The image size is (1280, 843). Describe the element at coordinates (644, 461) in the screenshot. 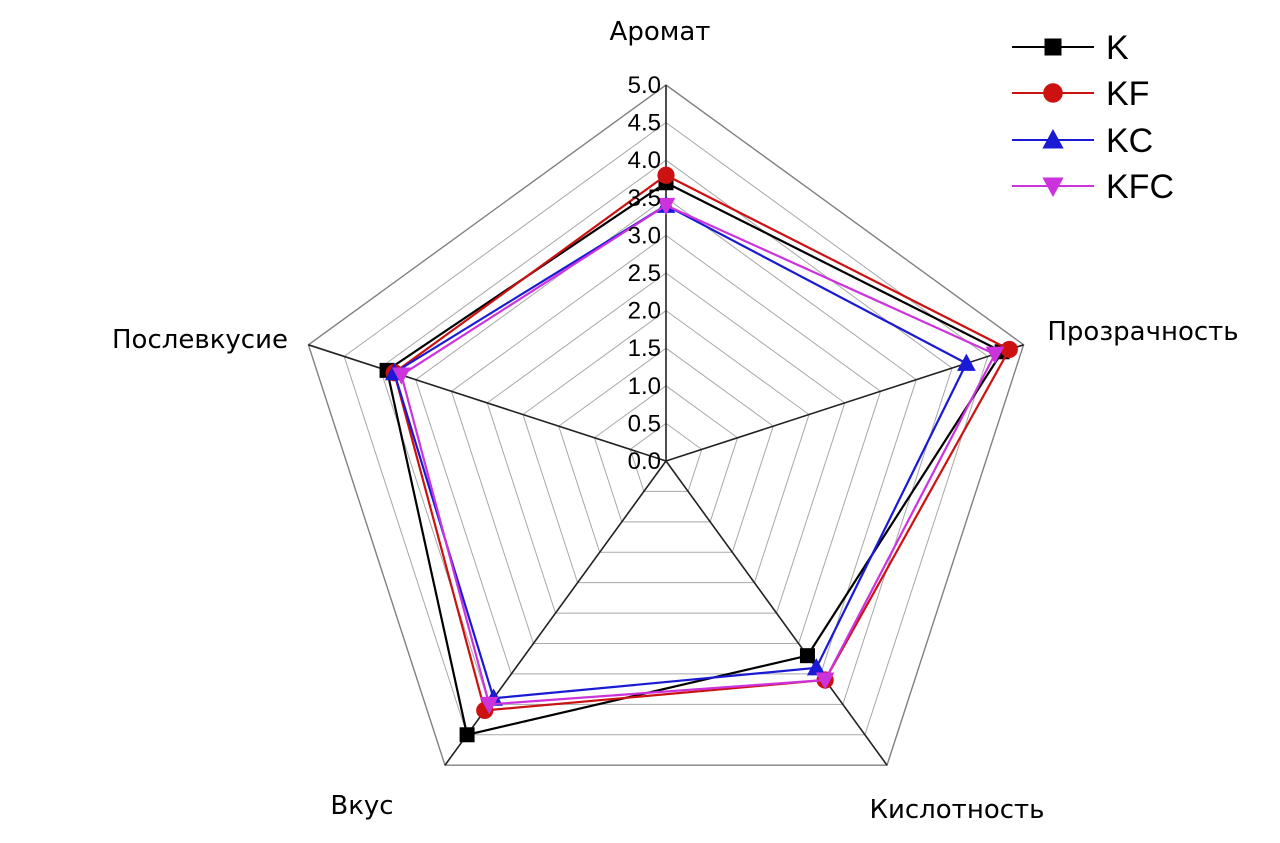

I see `tick-label: 0.0` at that location.